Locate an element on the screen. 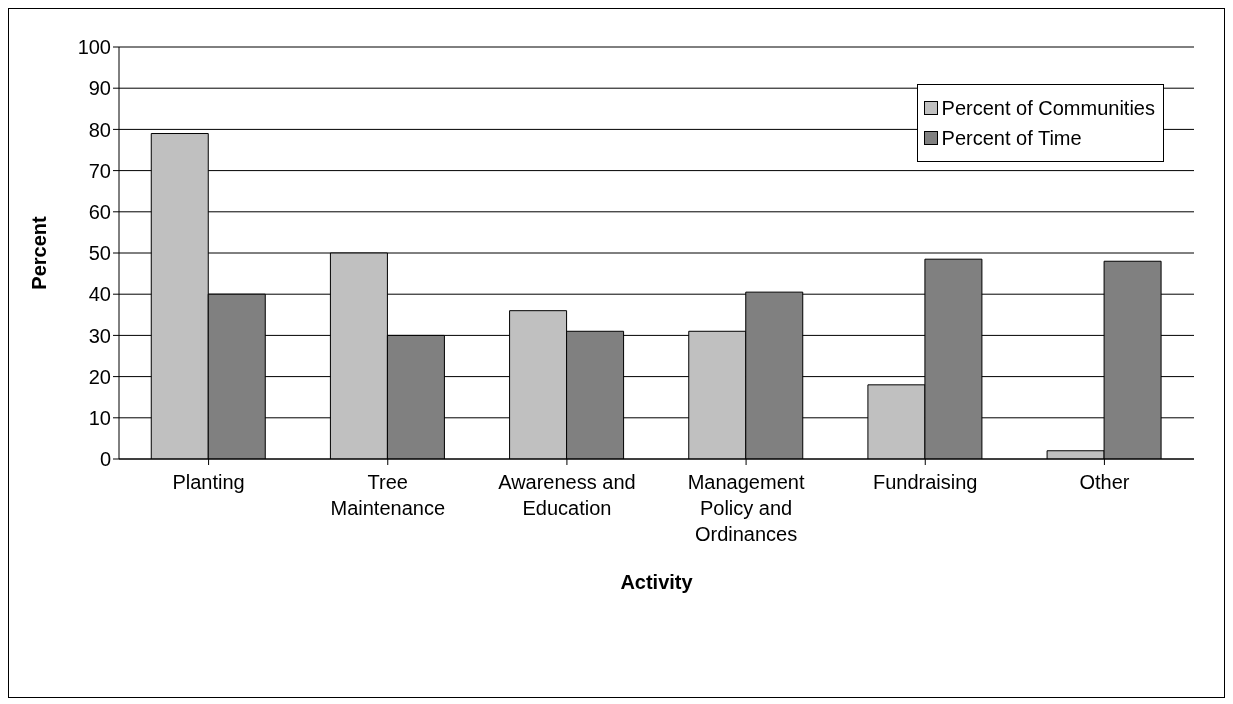  y-tick-label: 60 is located at coordinates (99, 211).